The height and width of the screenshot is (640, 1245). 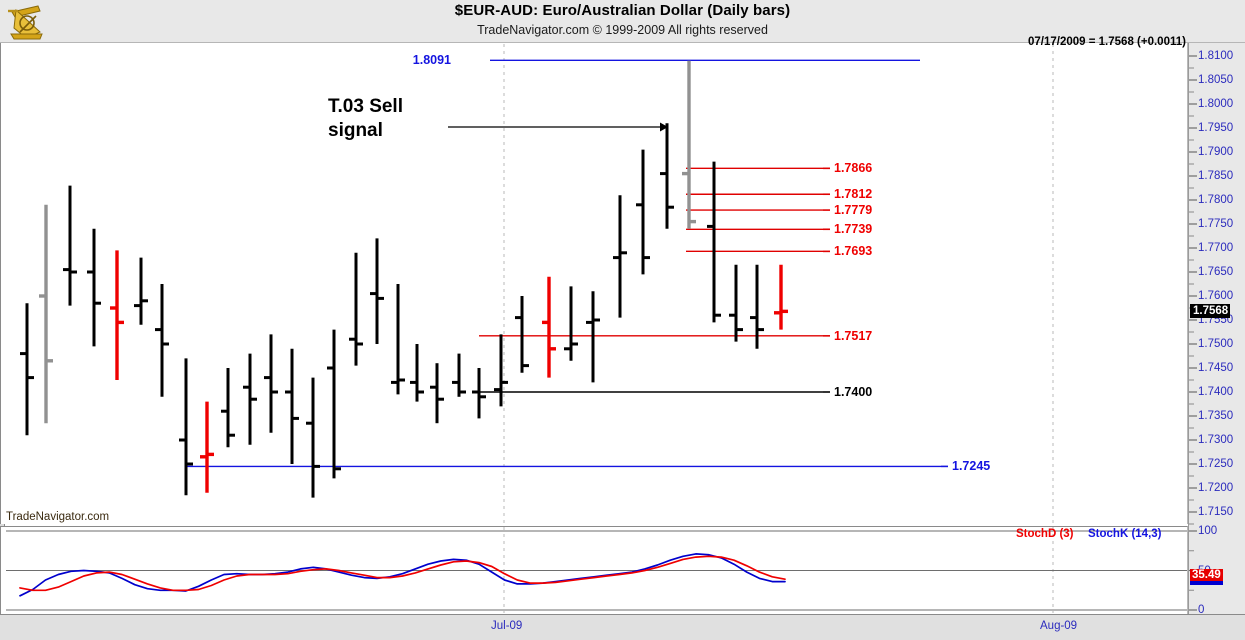 What do you see at coordinates (365, 106) in the screenshot?
I see `annotation-line-1: T.03 Sell` at bounding box center [365, 106].